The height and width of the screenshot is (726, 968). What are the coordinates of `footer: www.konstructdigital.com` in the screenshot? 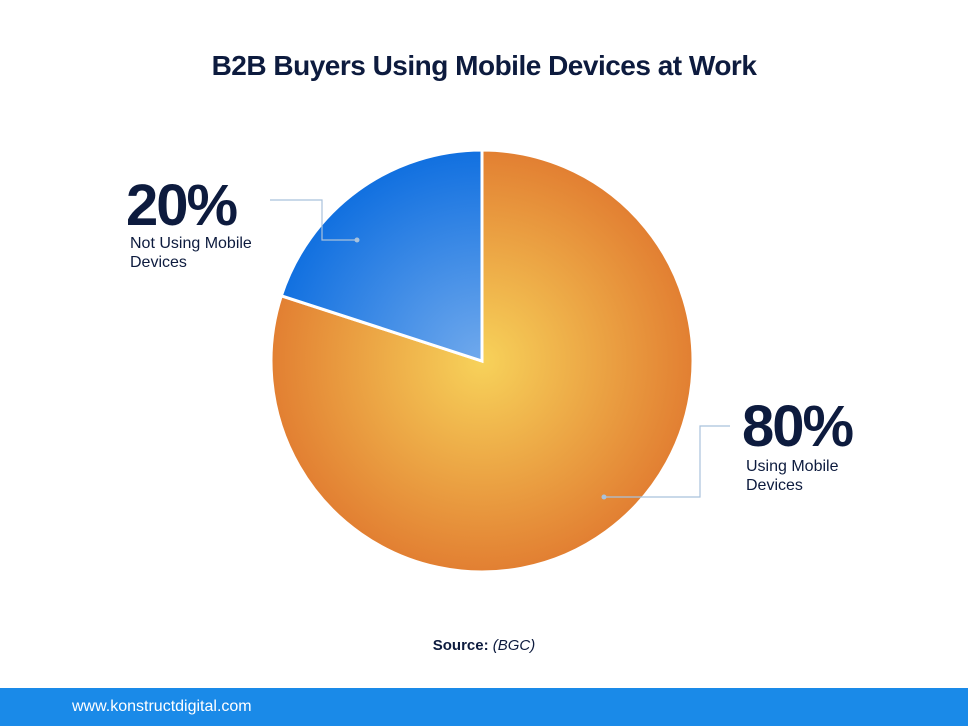 It's located at (484, 707).